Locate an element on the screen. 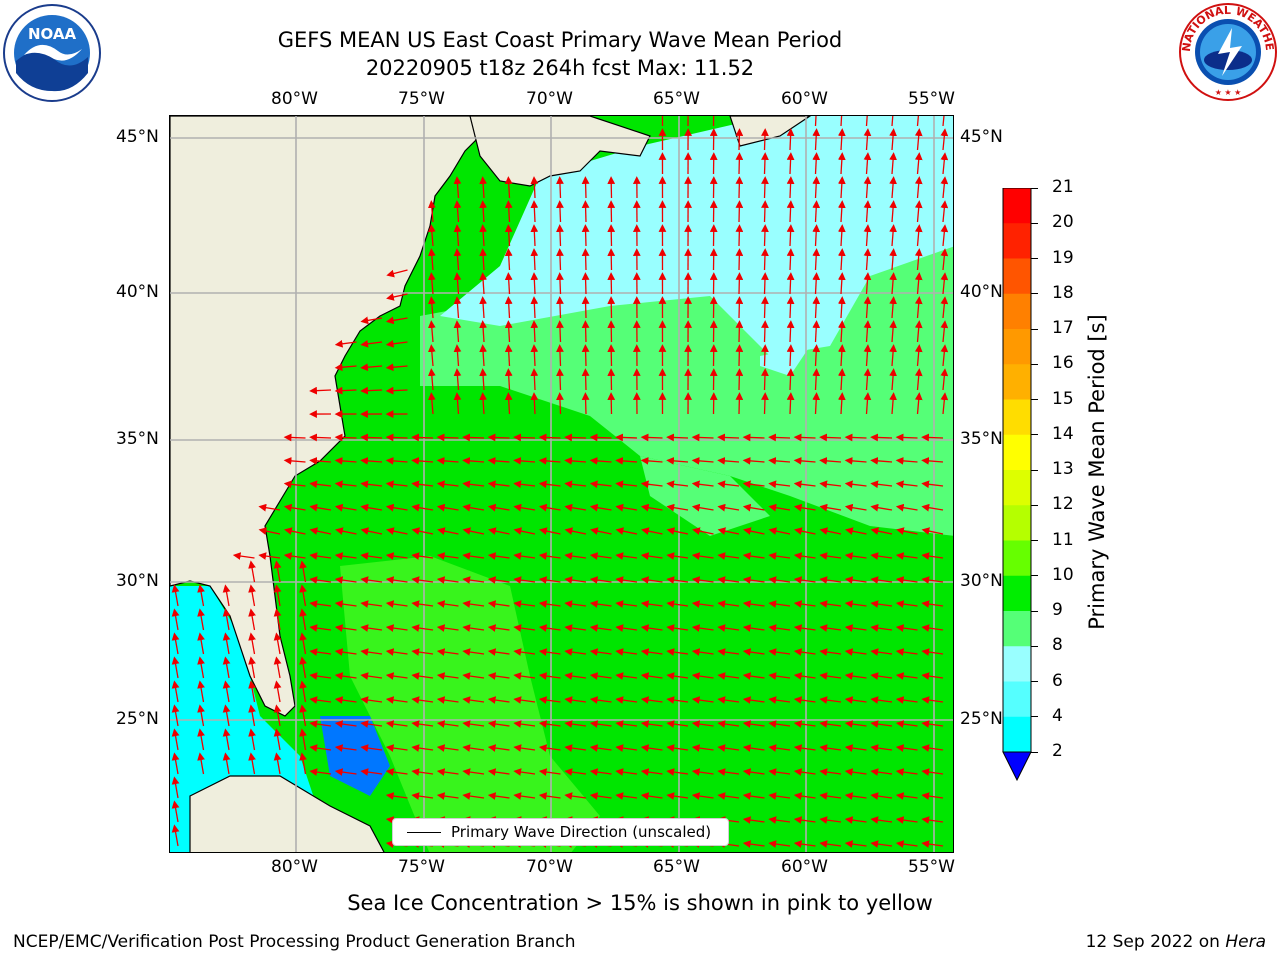 The width and height of the screenshot is (1280, 960). noaa-logo-text: NOAA is located at coordinates (52, 34).